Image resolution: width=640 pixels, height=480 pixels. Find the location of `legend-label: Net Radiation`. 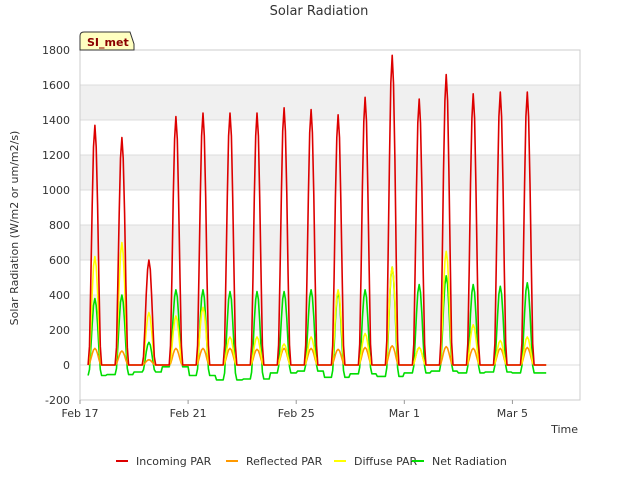

legend-label: Net Radiation is located at coordinates (469, 461).